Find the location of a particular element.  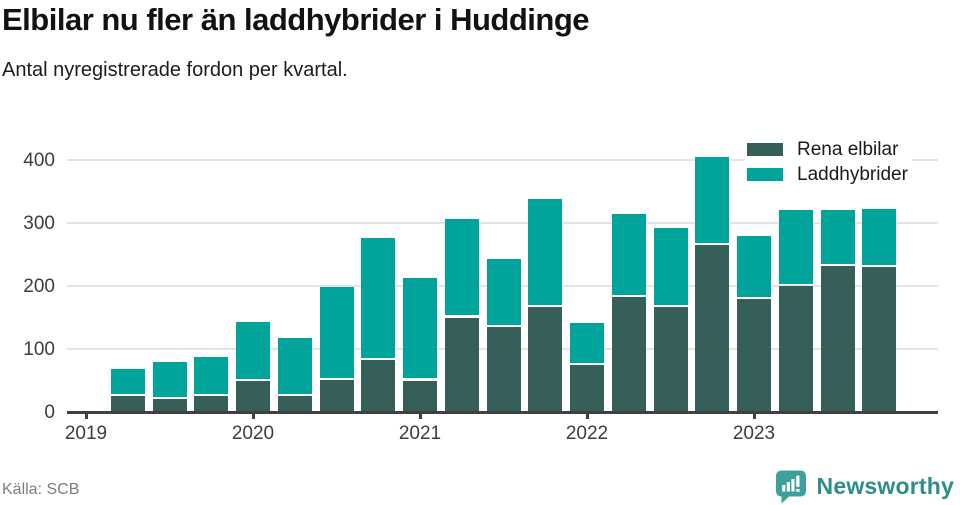

bar-2019-q2-rena-elbilar is located at coordinates (127, 404).